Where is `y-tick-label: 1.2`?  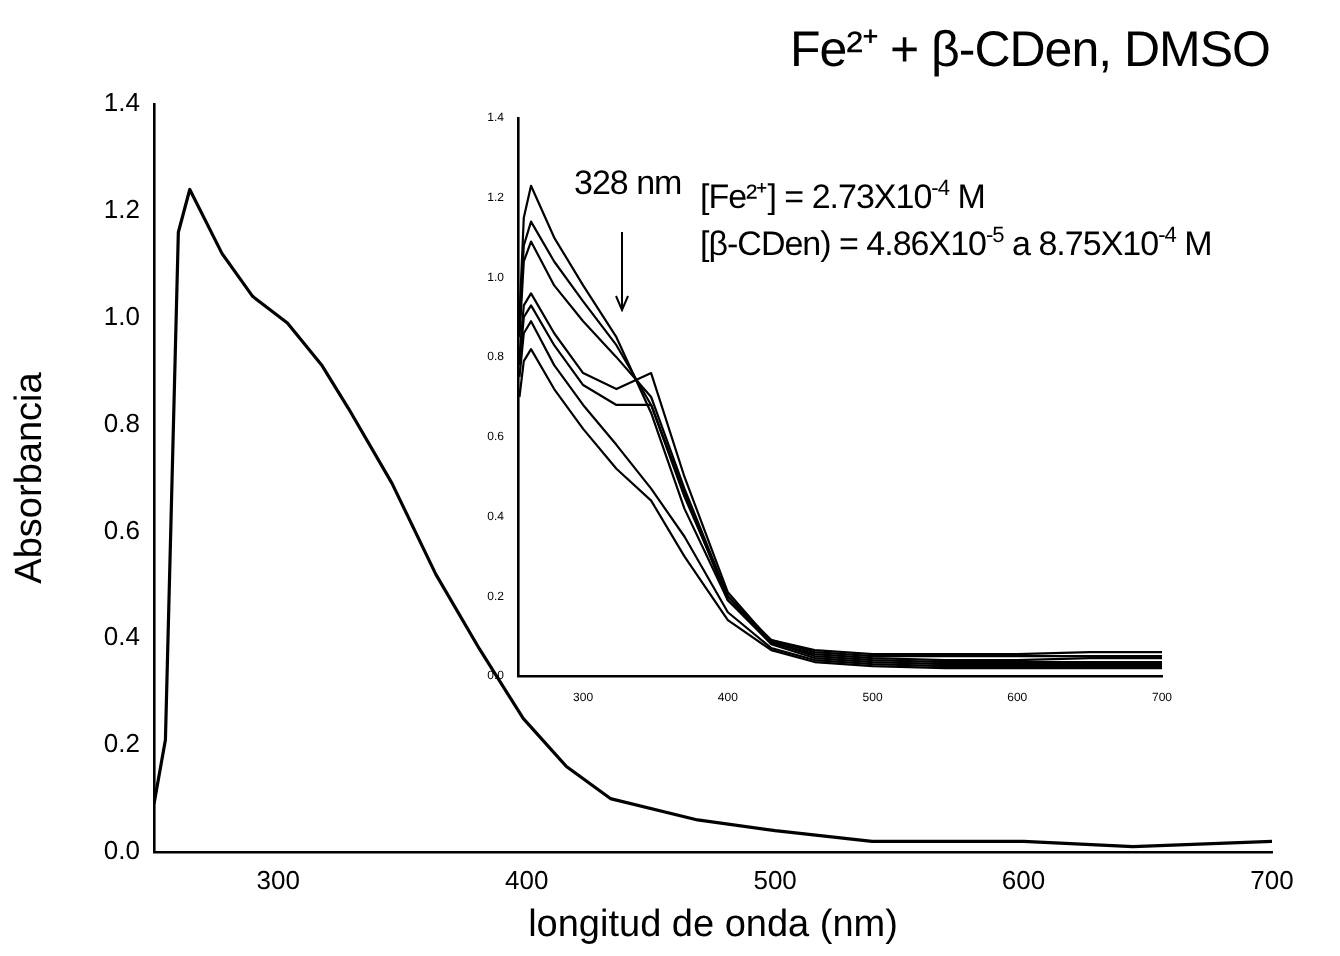 y-tick-label: 1.2 is located at coordinates (121, 209).